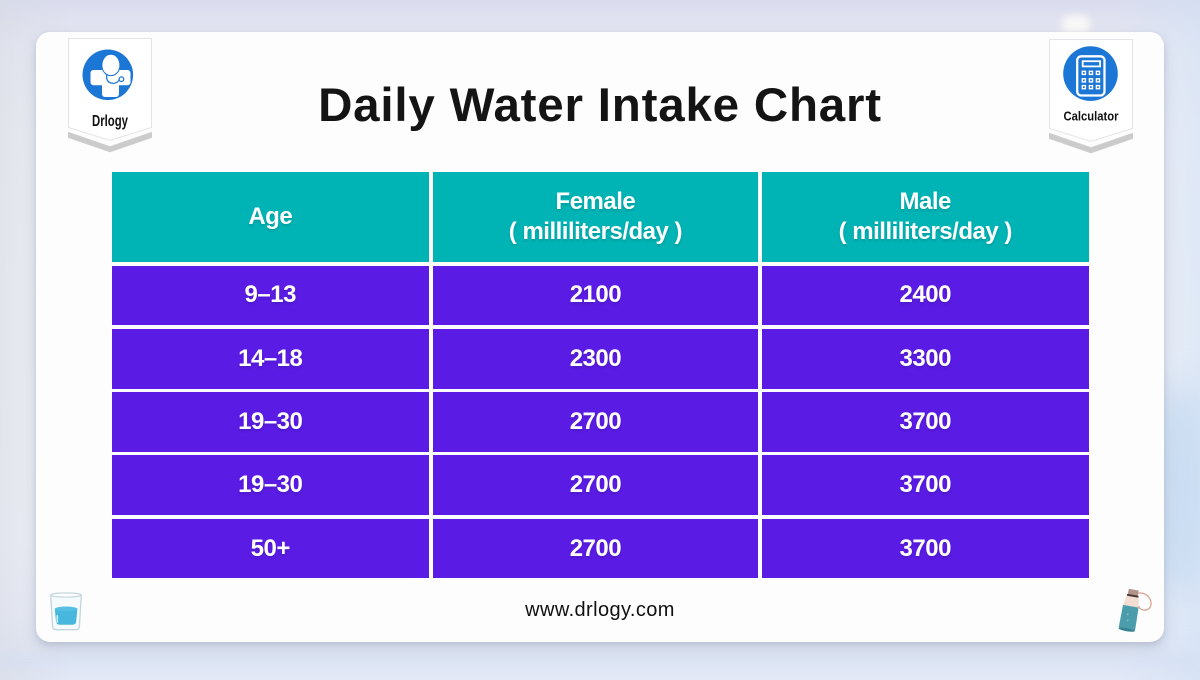 The image size is (1200, 680). Describe the element at coordinates (110, 121) in the screenshot. I see `svg-text: Drlogy` at that location.